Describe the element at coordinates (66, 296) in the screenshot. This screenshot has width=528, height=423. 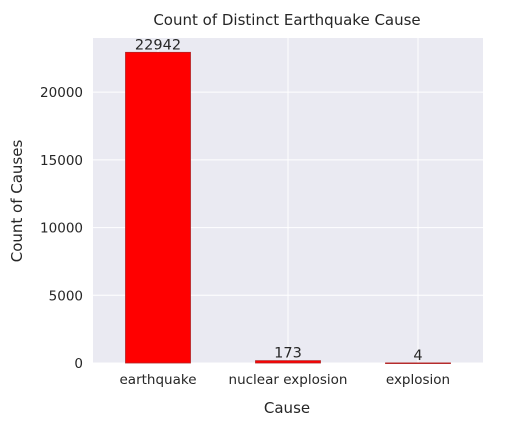
I see `y-tick-label-5000: 5000` at that location.